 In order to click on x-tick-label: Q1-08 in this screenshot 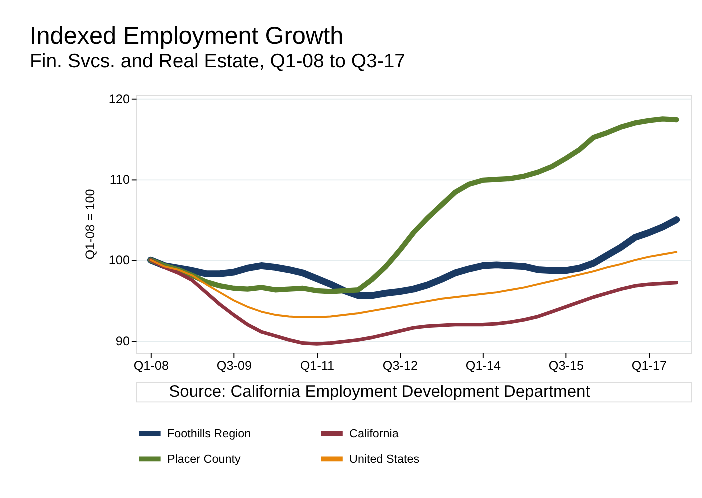, I will do `click(151, 366)`.